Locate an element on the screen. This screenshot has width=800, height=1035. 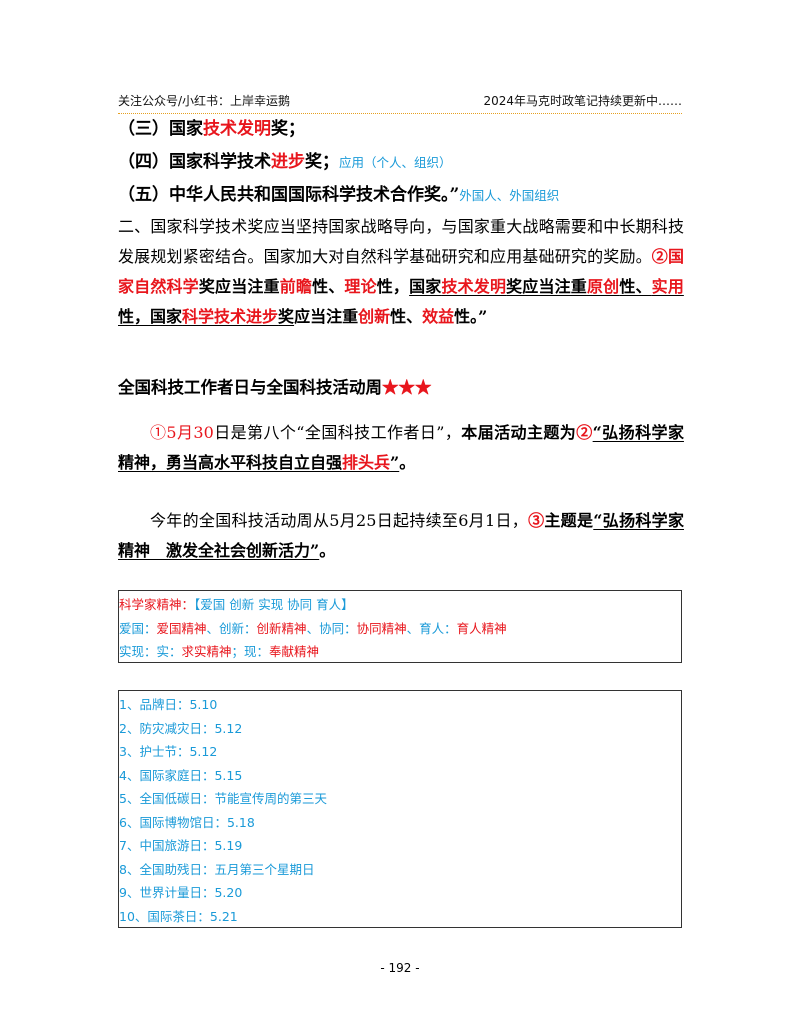
para-text: 应当注重 is located at coordinates (326, 316).